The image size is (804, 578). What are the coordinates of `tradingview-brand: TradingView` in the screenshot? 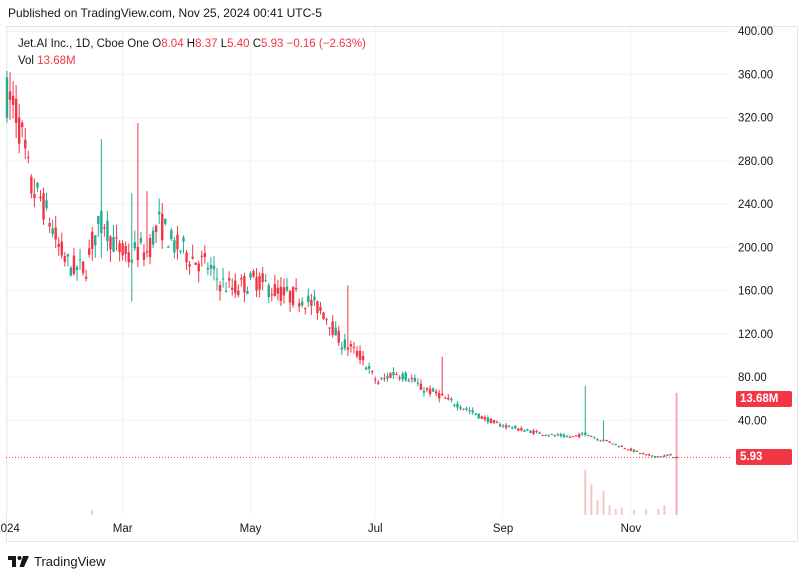 It's located at (70, 561).